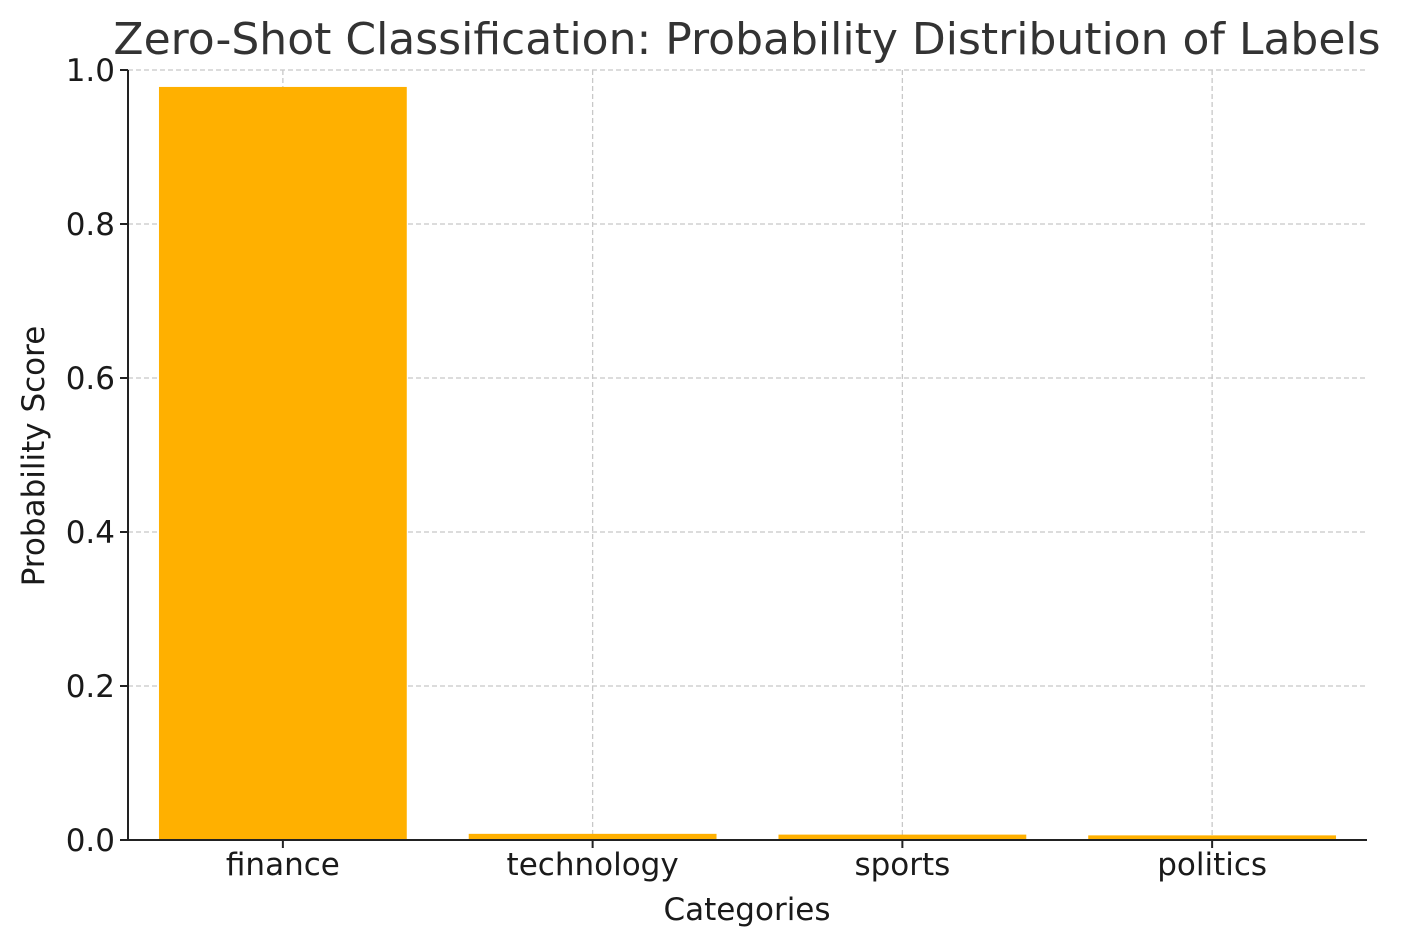  What do you see at coordinates (902, 837) in the screenshot?
I see `bar-sports` at bounding box center [902, 837].